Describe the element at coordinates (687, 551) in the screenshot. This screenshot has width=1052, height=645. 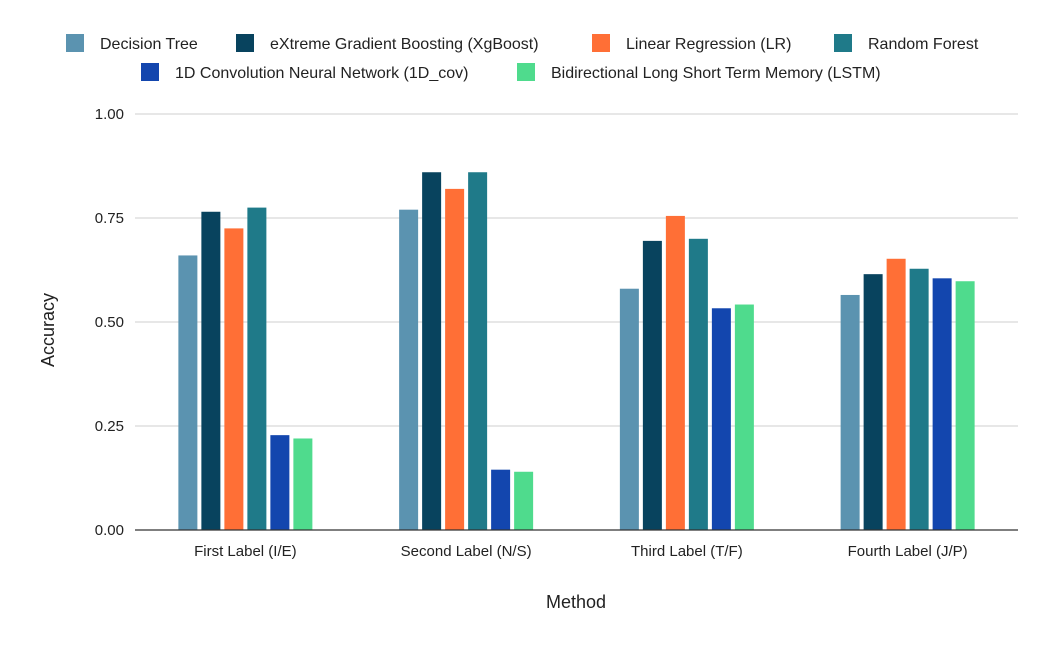
I see `x-tick-label: Third Label (T/F)` at that location.